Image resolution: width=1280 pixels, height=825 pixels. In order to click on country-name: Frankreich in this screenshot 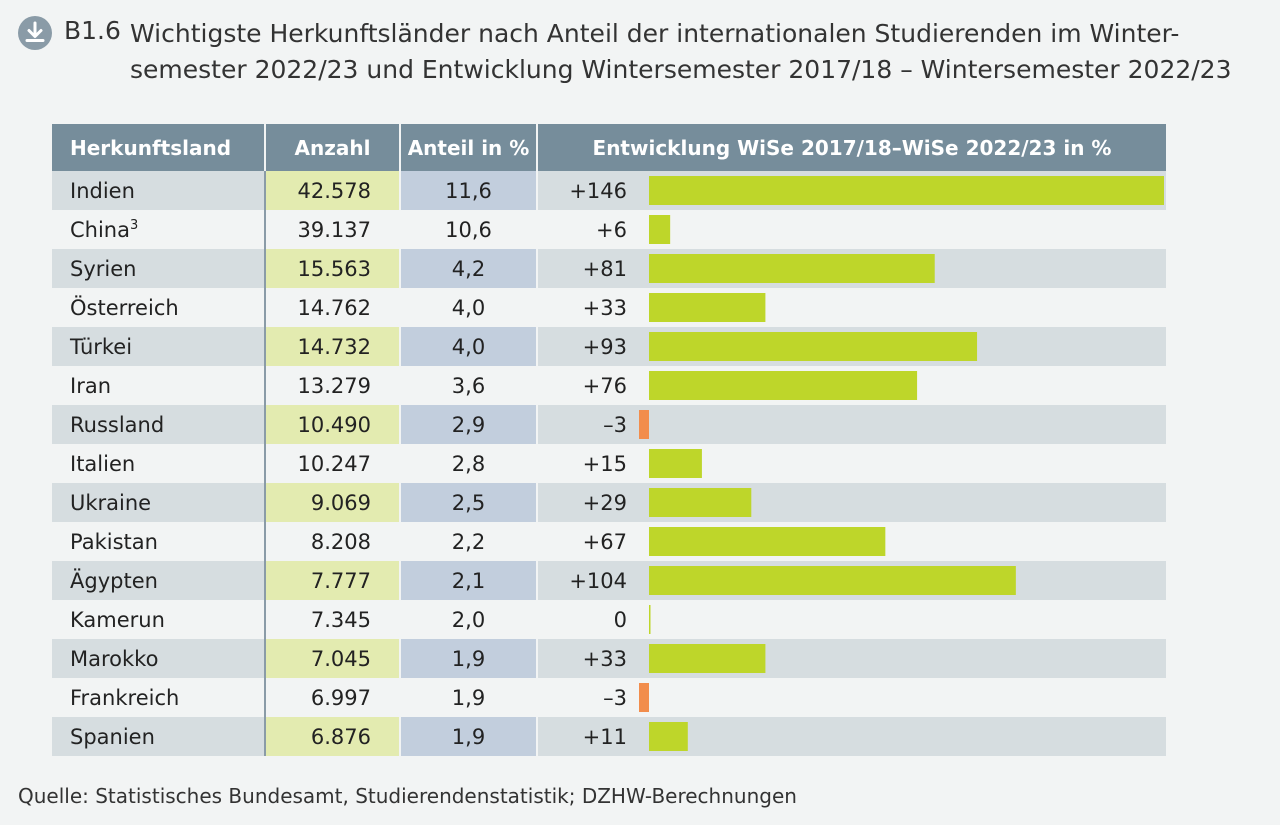, I will do `click(125, 697)`.